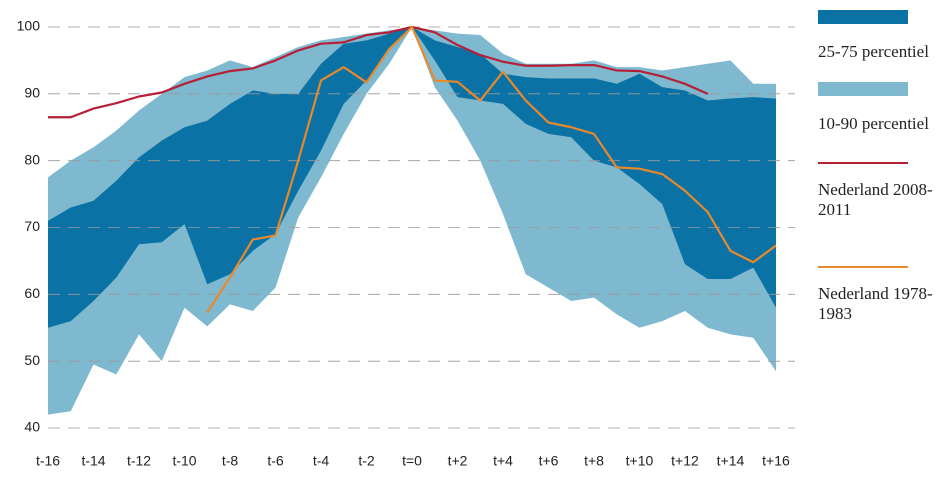 This screenshot has width=952, height=478. I want to click on x-tick-label: t+10, so click(640, 461).